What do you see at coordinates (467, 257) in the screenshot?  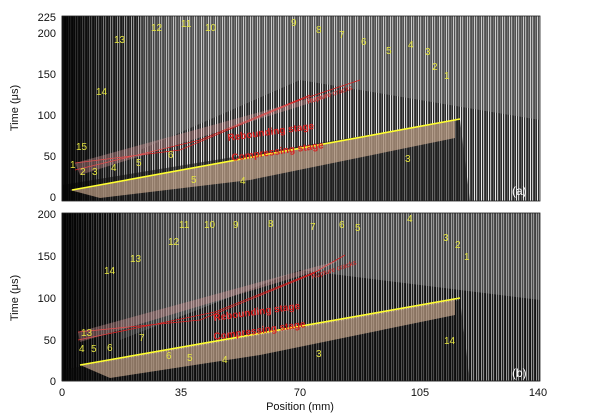 I see `panel-b-mode-number: 1` at bounding box center [467, 257].